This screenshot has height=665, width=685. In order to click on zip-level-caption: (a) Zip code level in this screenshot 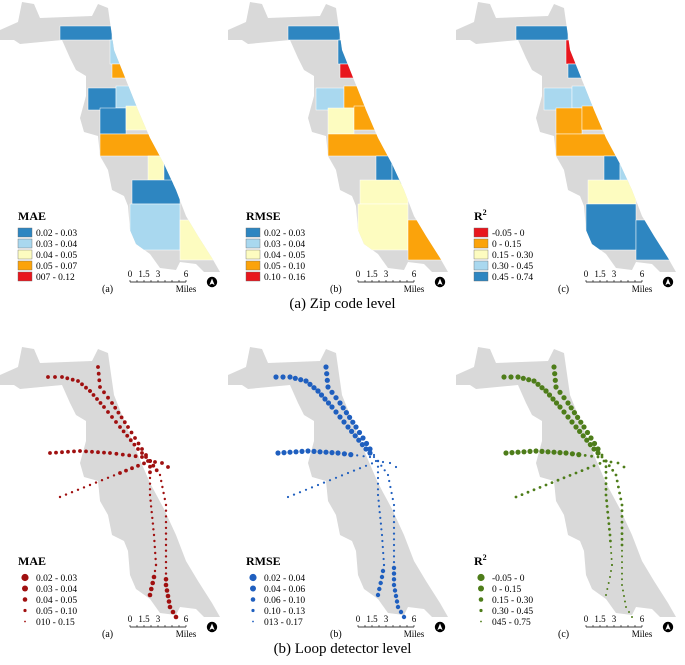, I will do `click(342, 304)`.